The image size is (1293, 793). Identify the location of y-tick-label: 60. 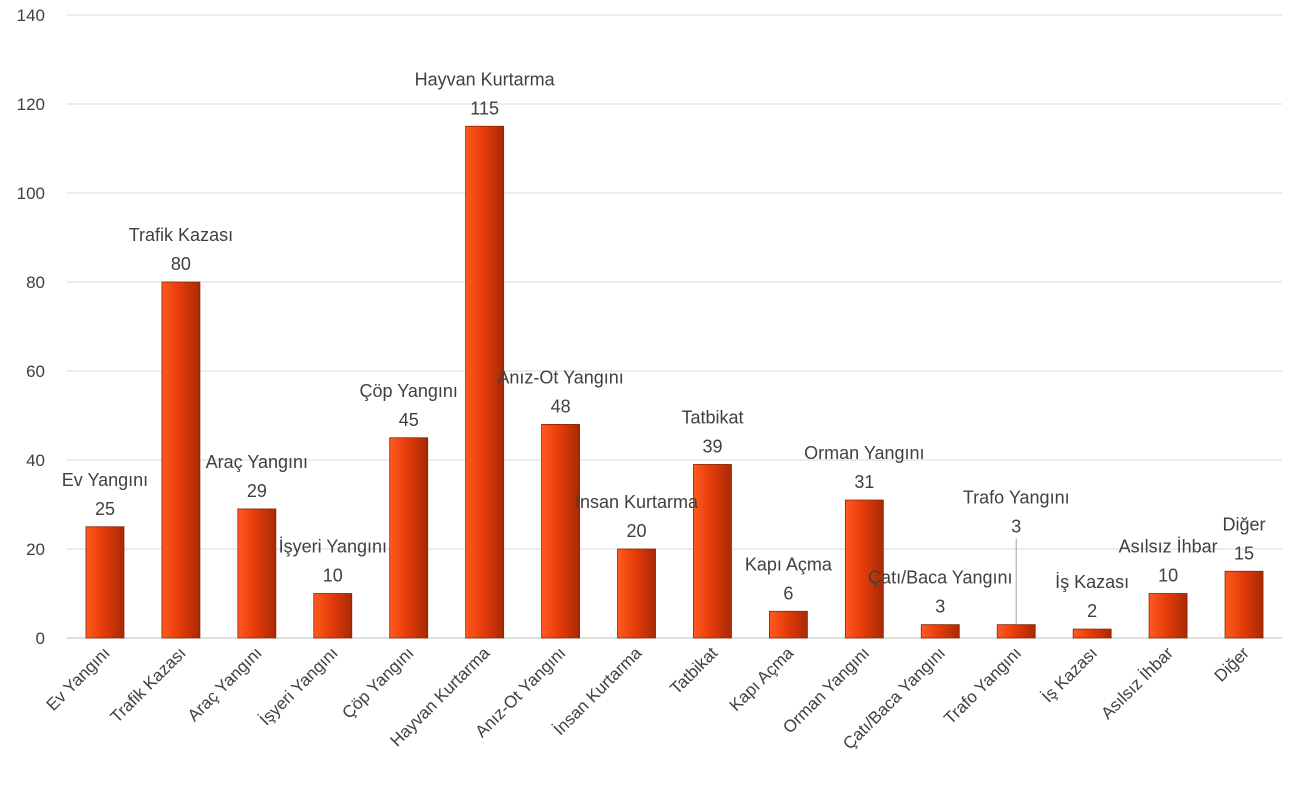
(35, 371).